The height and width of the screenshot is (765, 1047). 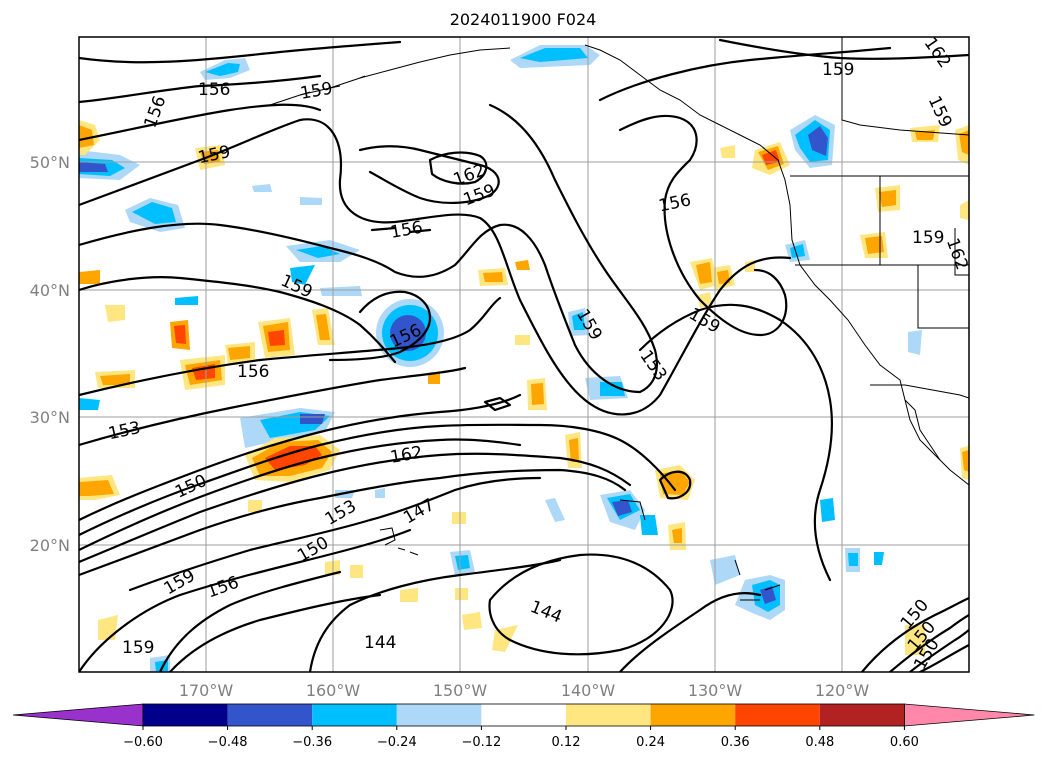 I want to click on map-title: 2024011900 F024, so click(x=523, y=19).